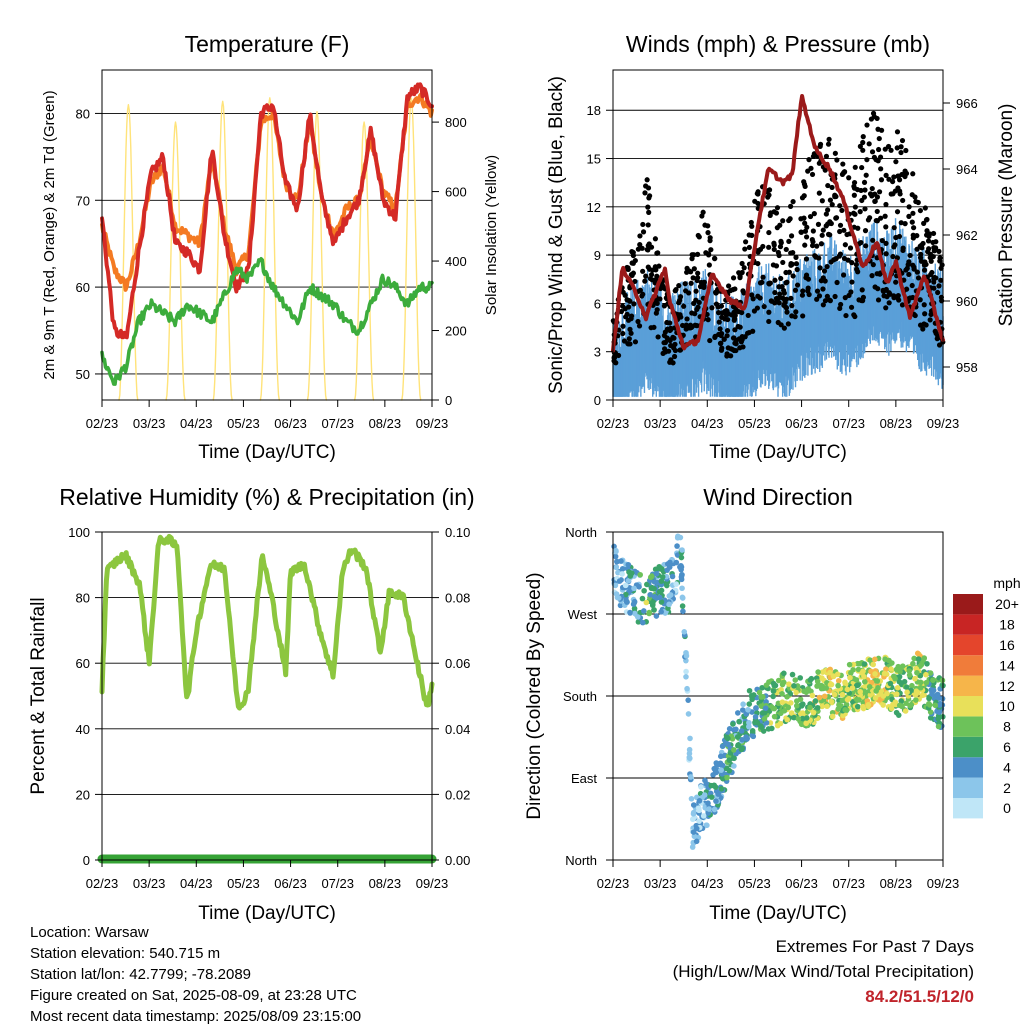 The image size is (1024, 1027). I want to click on humidity-xtick-label: 05/23, so click(243, 883).